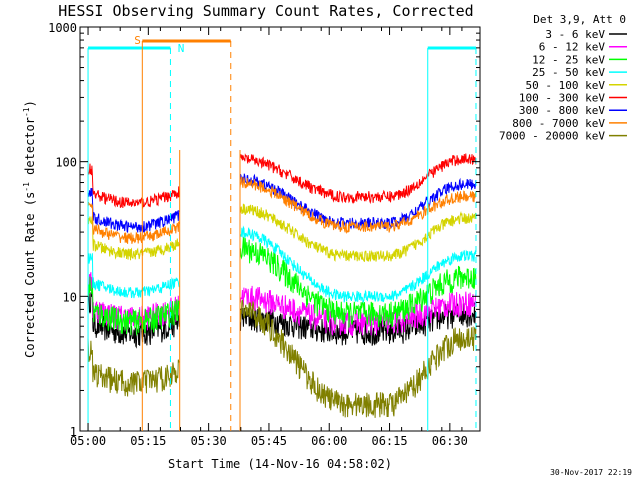  Describe the element at coordinates (450, 441) in the screenshot. I see `x-tick-label: 06:30` at that location.